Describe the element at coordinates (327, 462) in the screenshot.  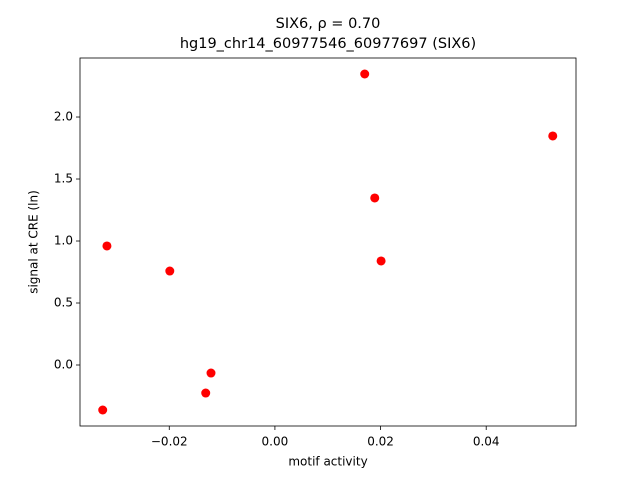
I see `x-axis-label: motif activity` at that location.